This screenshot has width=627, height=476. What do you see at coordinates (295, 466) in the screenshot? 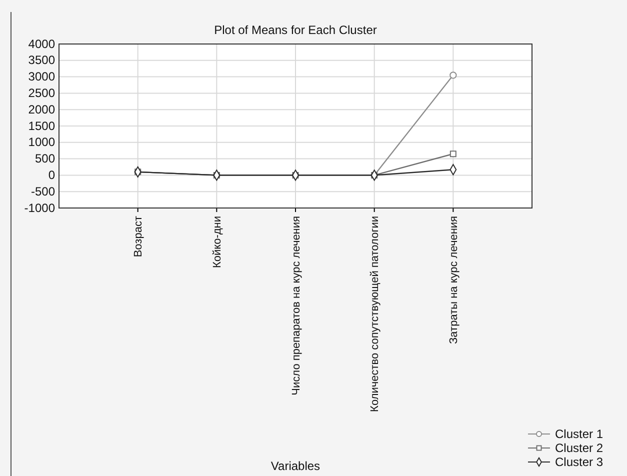
I see `x-axis-title: Variables` at bounding box center [295, 466].